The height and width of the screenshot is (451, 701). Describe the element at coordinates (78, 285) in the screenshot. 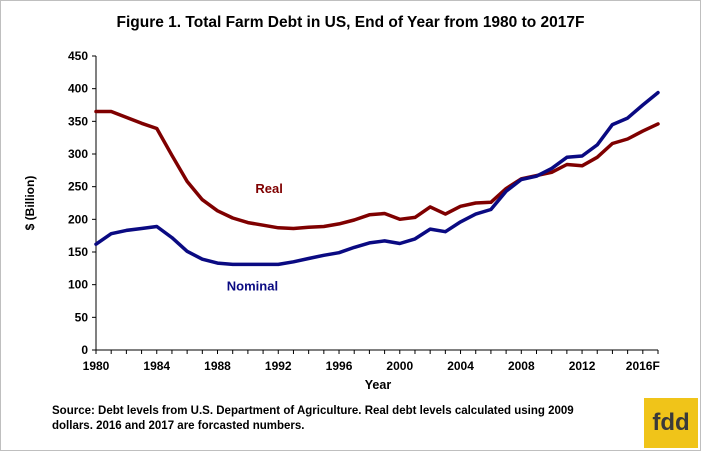

I see `y-tick-label: 100` at that location.